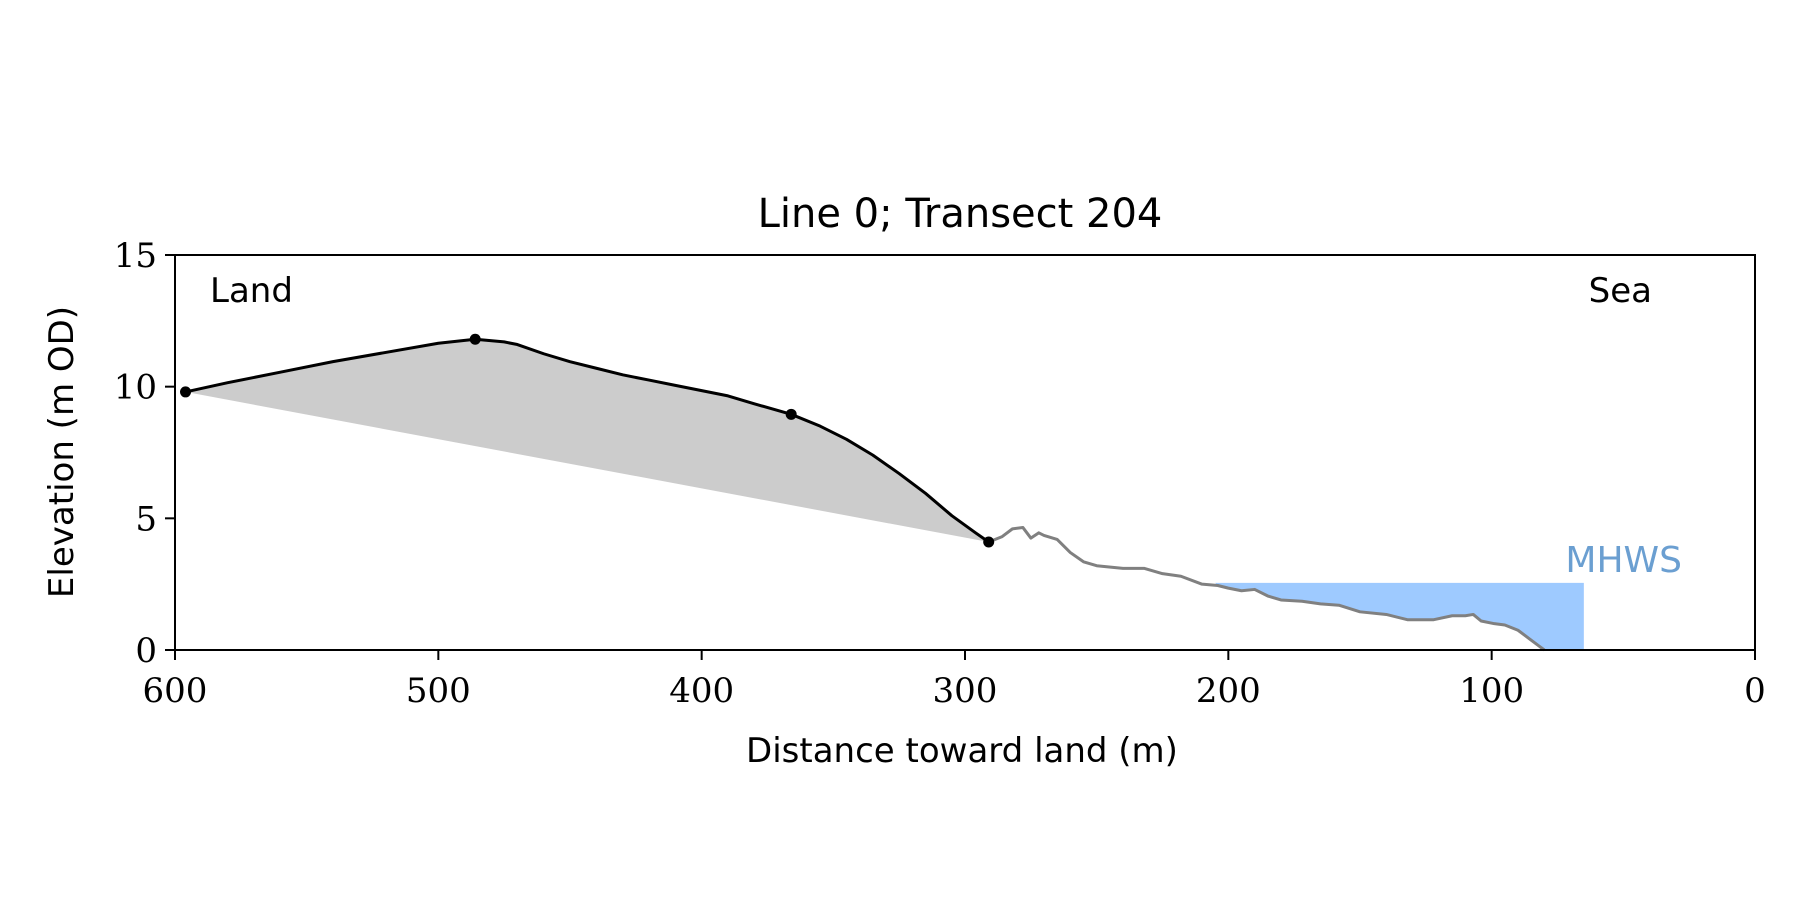 The image size is (1800, 900). I want to click on y-tick-label: 5, so click(146, 519).